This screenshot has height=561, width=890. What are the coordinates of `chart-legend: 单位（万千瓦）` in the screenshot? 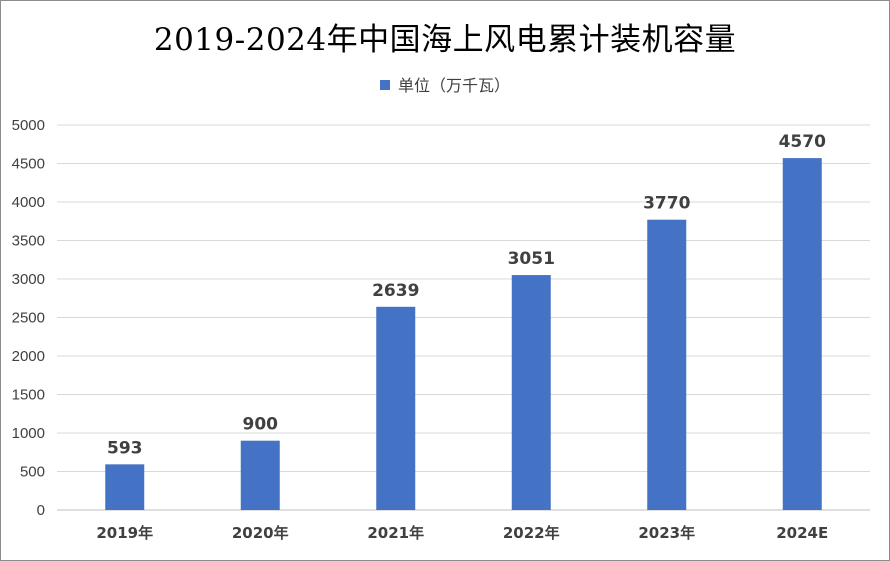 It's located at (445, 84).